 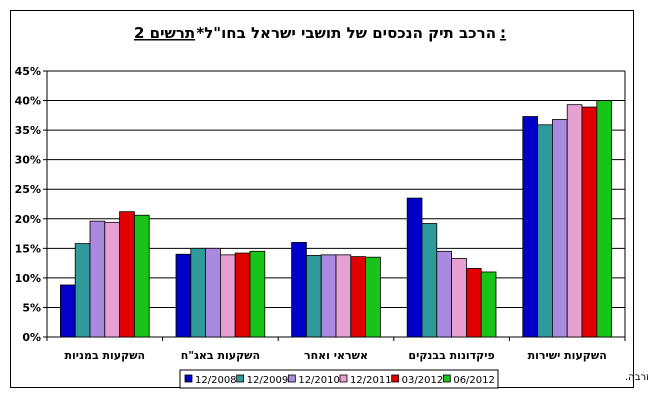 What do you see at coordinates (216, 380) in the screenshot?
I see `legend-label: 12/2008` at bounding box center [216, 380].